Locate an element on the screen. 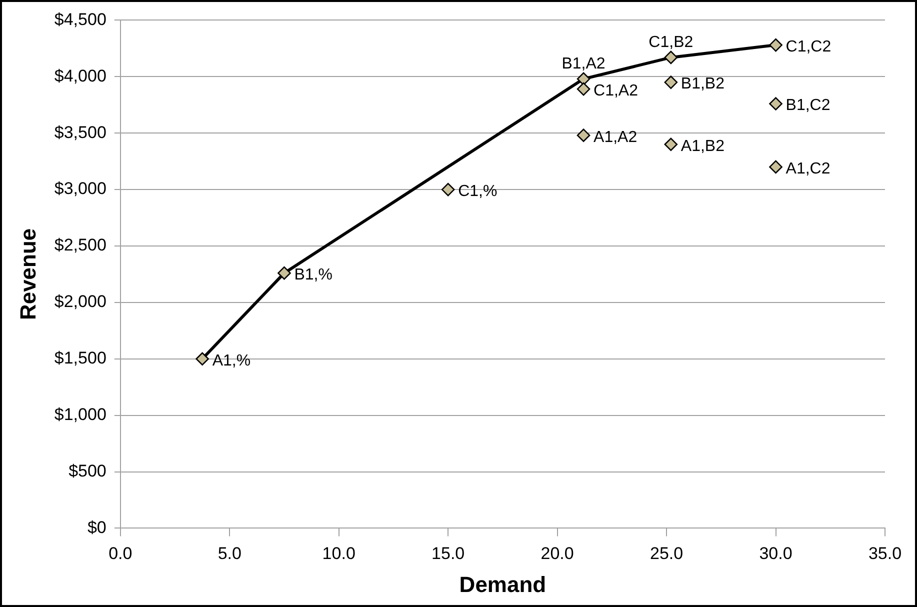 The width and height of the screenshot is (917, 607). x-axis-title: Demand is located at coordinates (502, 584).